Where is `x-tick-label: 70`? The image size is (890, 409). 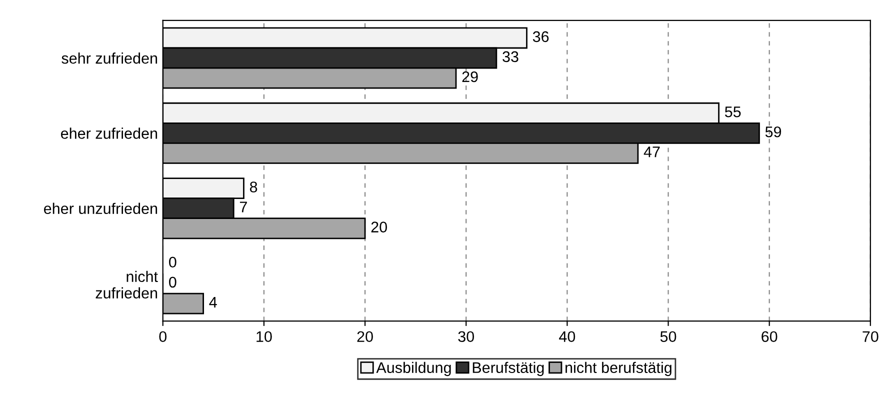
x-tick-label: 70 is located at coordinates (870, 336).